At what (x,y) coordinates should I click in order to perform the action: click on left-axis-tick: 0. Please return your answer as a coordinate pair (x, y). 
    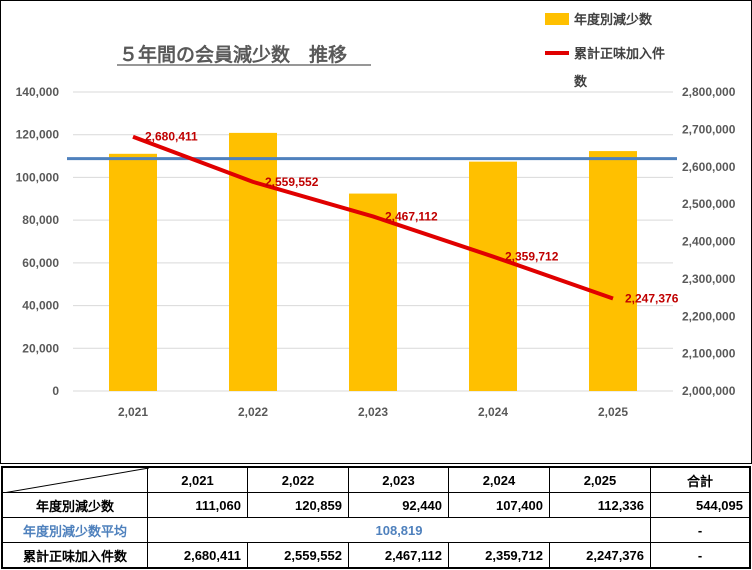
    Looking at the image, I should click on (55, 391).